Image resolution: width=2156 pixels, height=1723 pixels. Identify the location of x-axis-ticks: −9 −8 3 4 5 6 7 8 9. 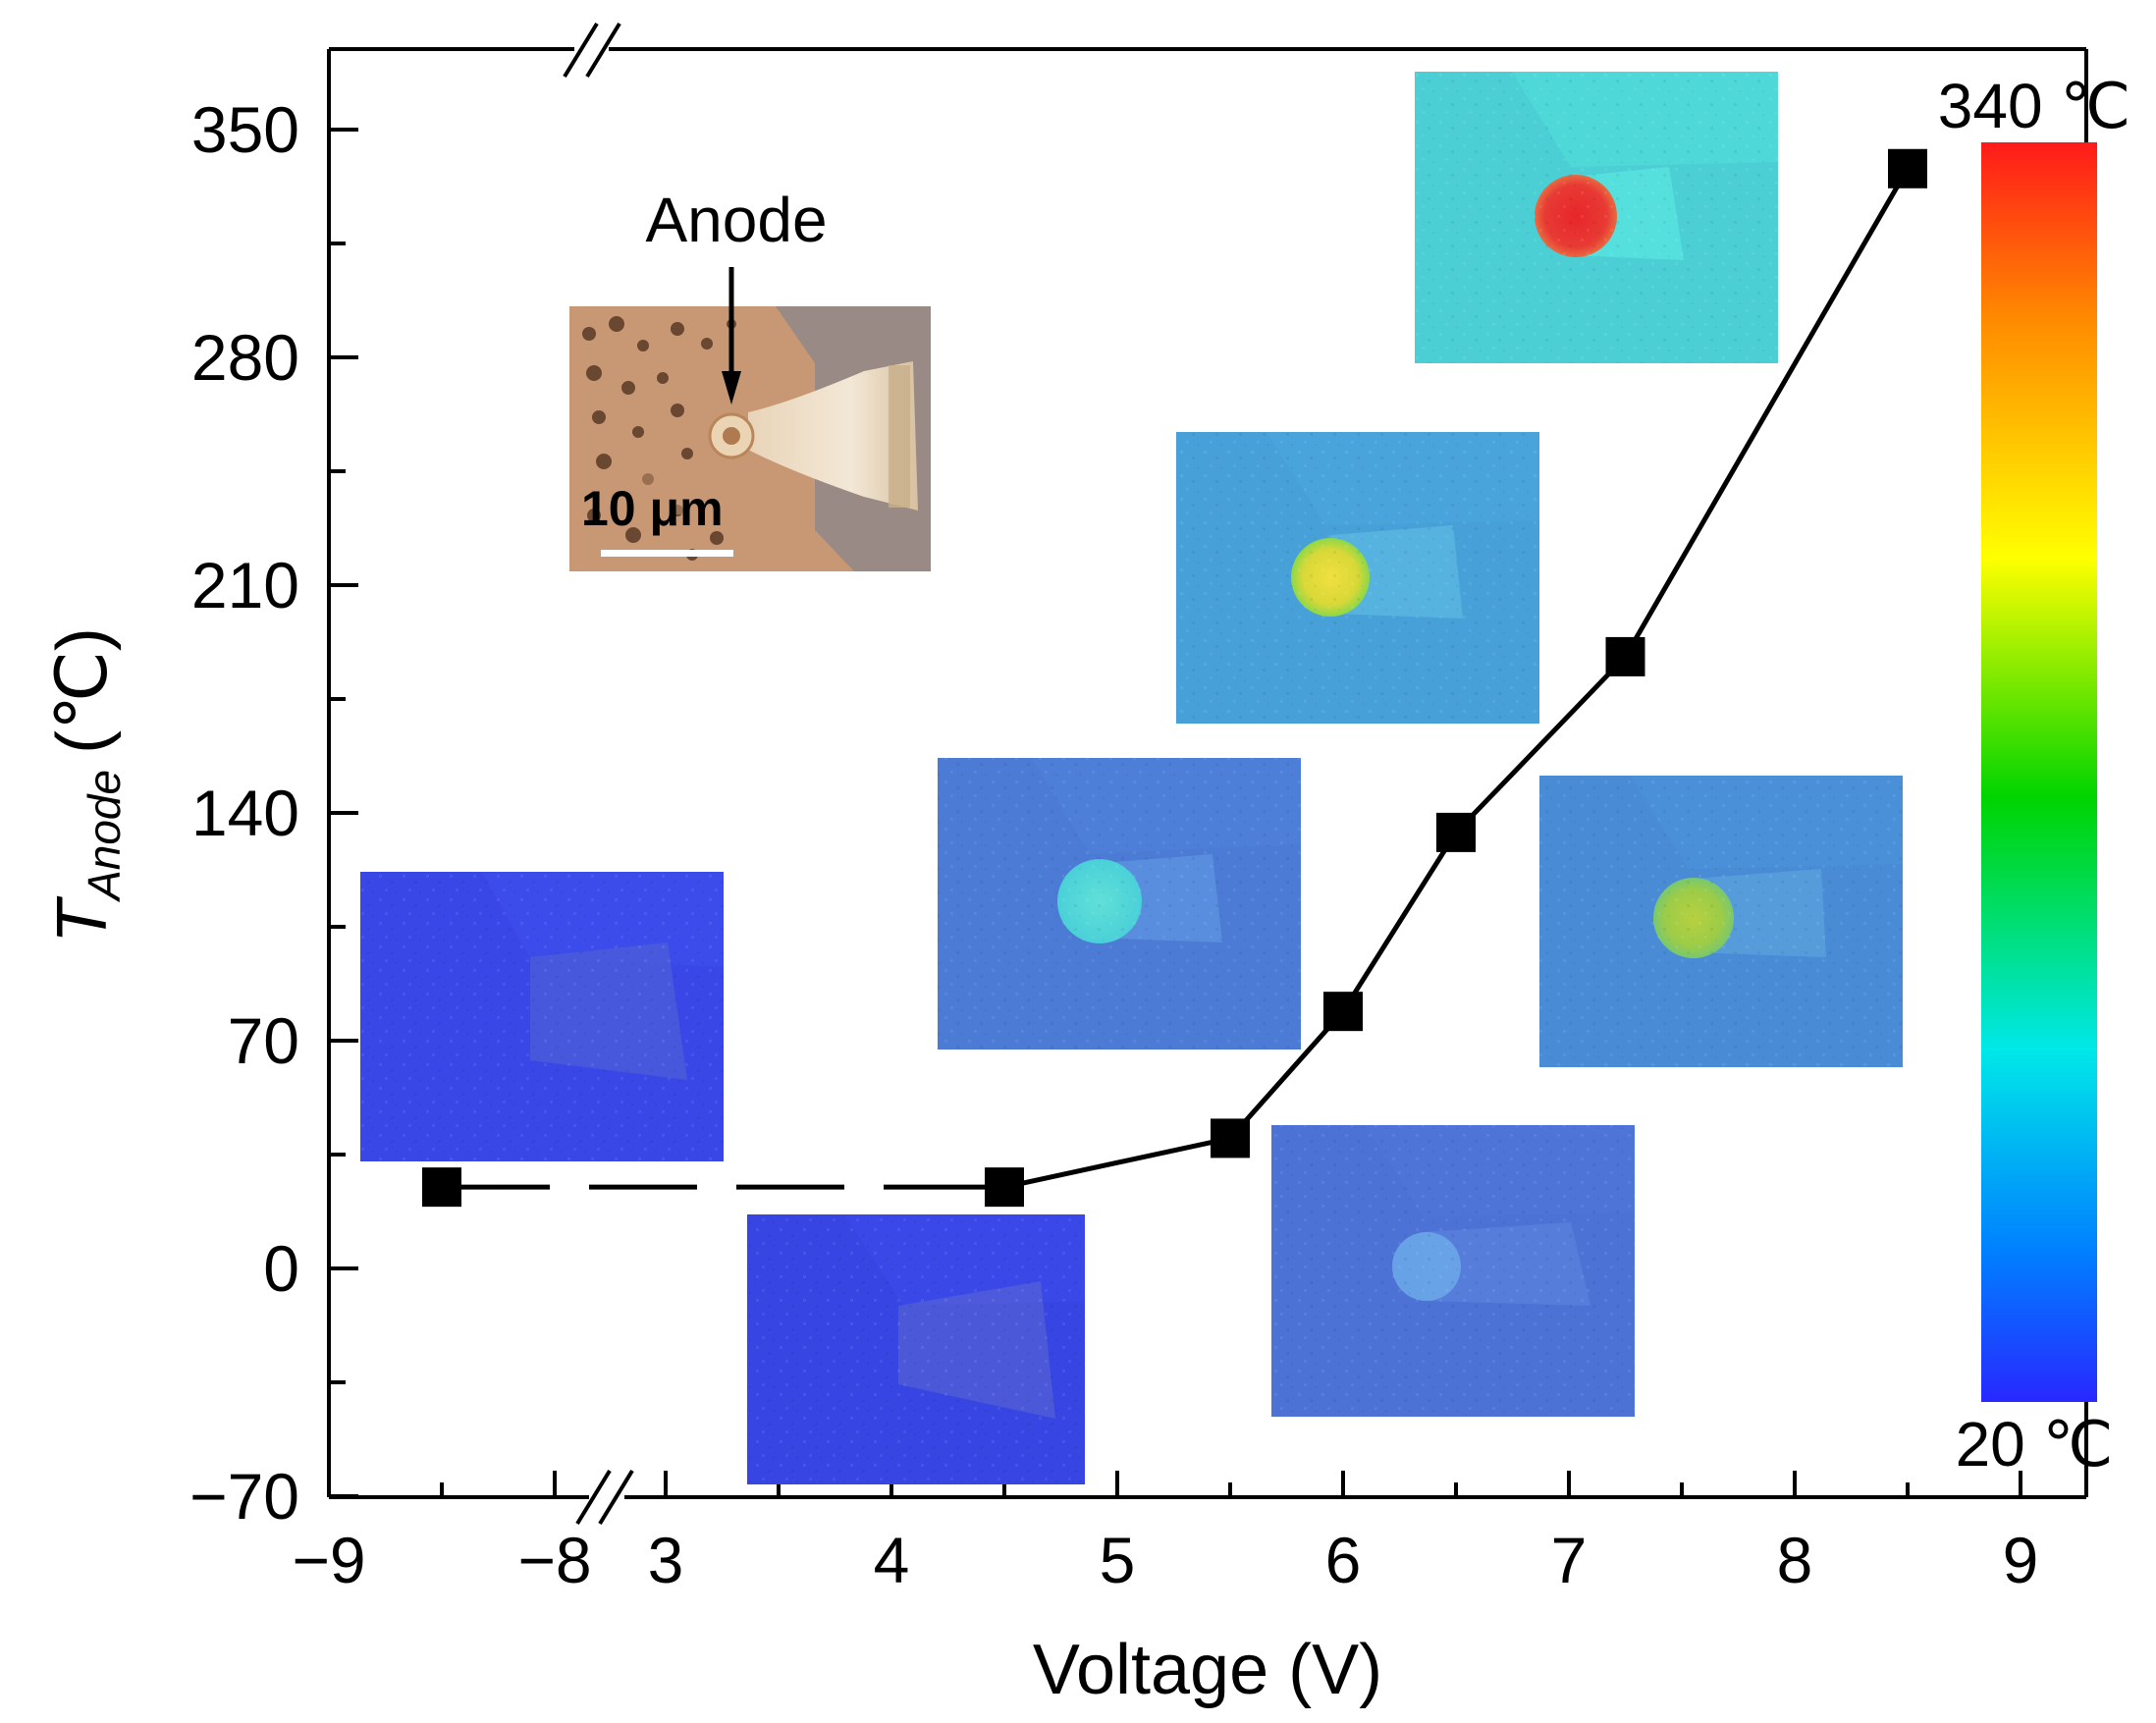
(1165, 1534).